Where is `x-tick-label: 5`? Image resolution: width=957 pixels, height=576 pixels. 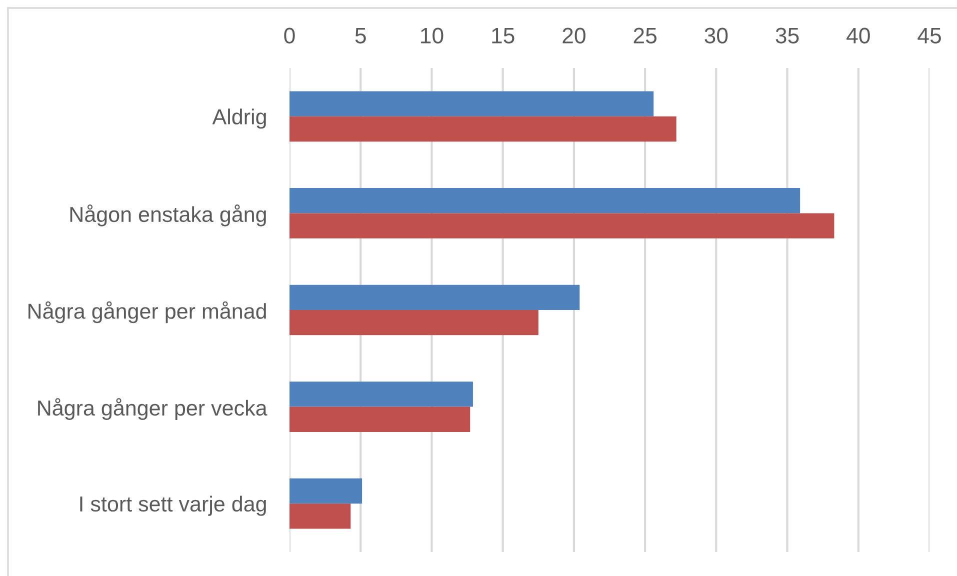 x-tick-label: 5 is located at coordinates (360, 36).